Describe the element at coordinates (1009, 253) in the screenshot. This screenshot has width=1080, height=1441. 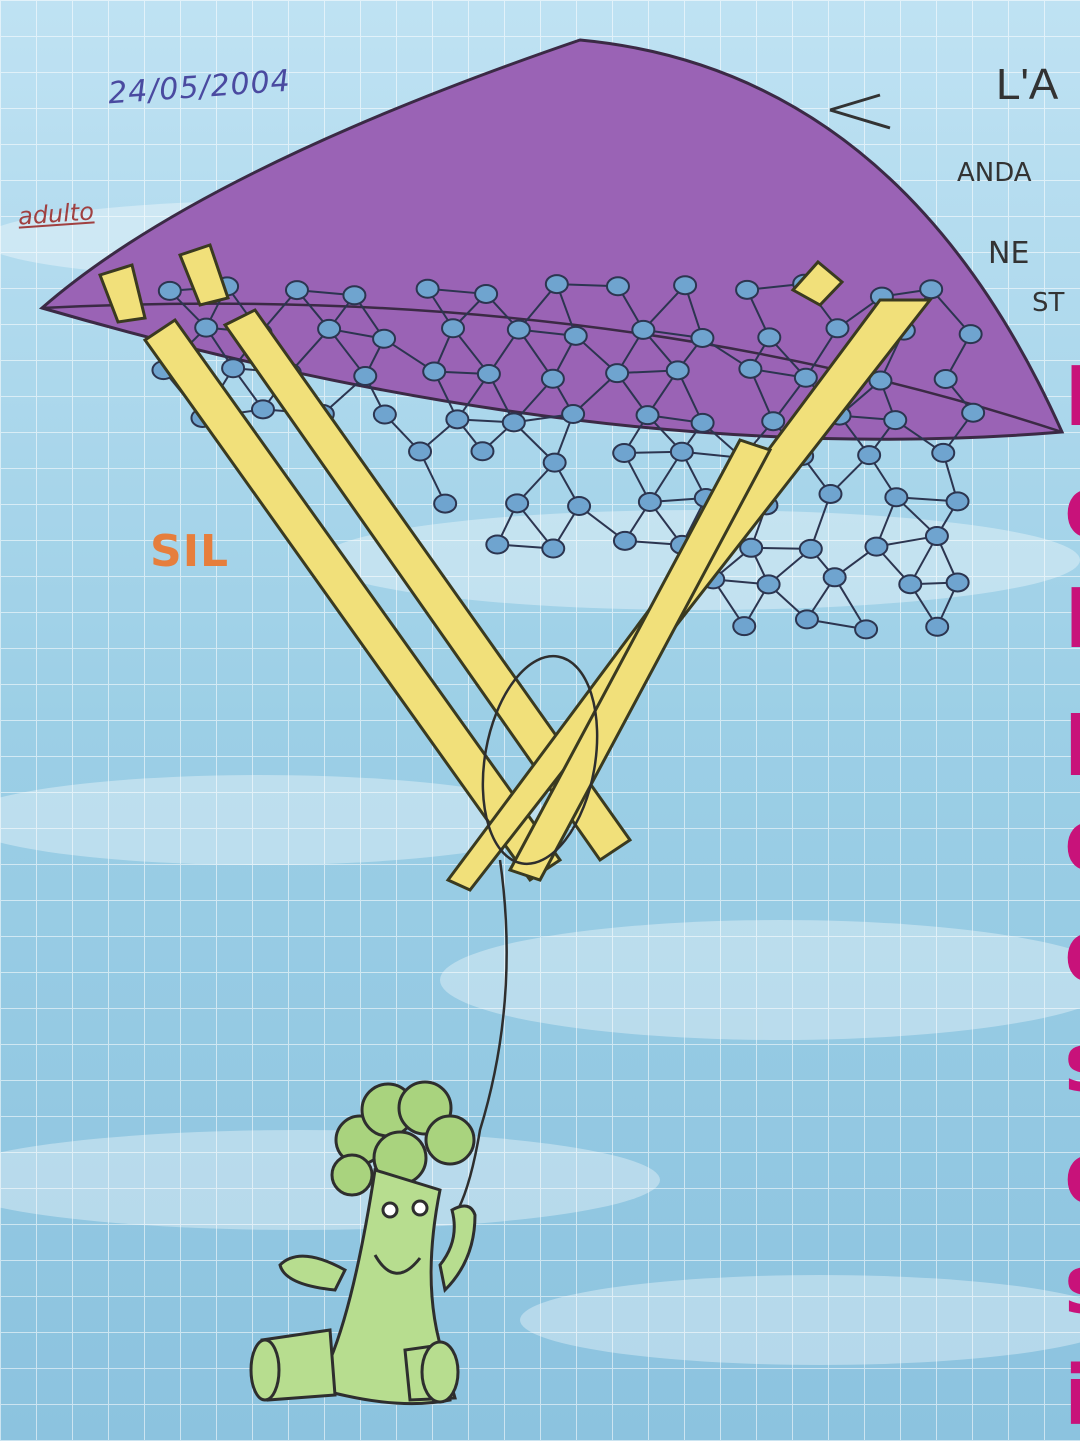
I see `top-right-text-3: NE` at that location.